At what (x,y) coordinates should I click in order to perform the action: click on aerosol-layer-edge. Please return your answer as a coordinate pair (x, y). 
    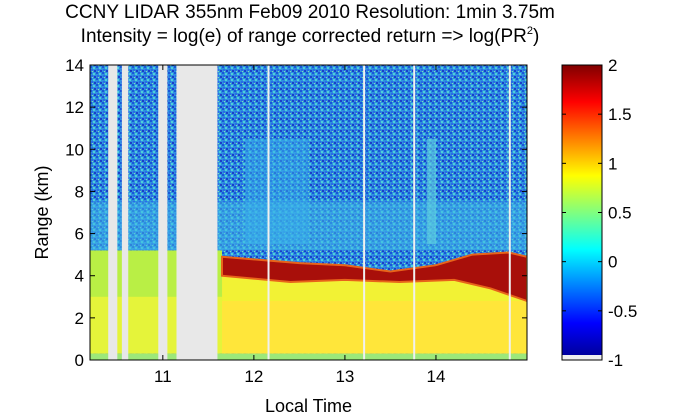
    Looking at the image, I should click on (374, 277).